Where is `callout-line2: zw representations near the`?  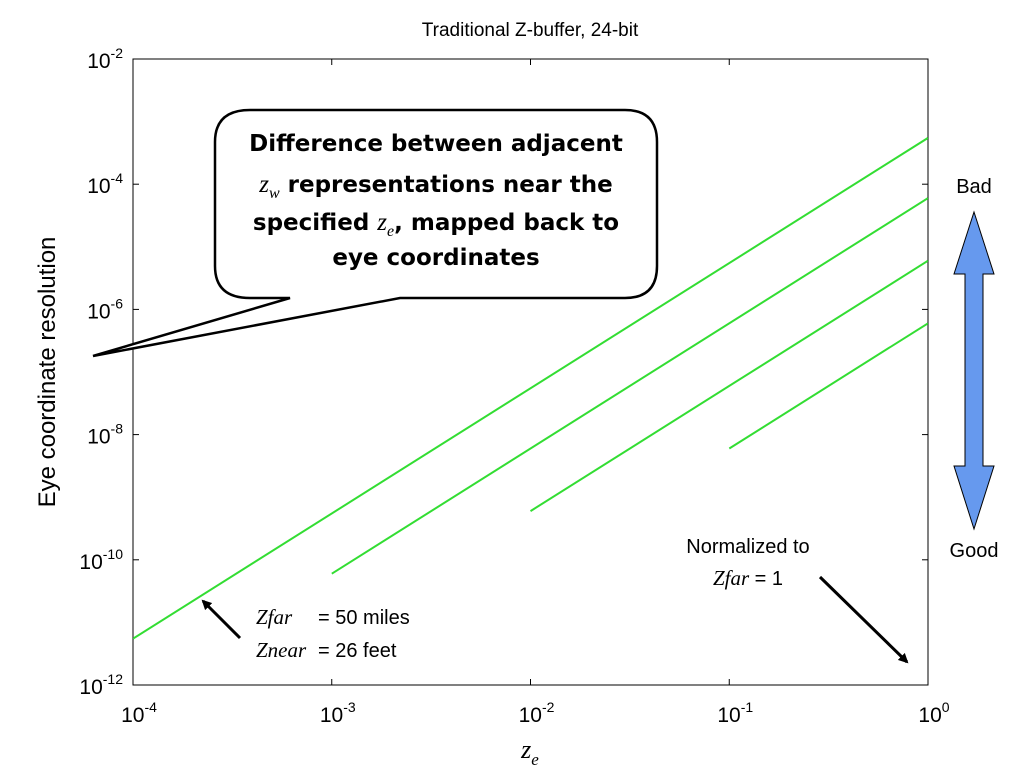 callout-line2: zw representations near the is located at coordinates (435, 186).